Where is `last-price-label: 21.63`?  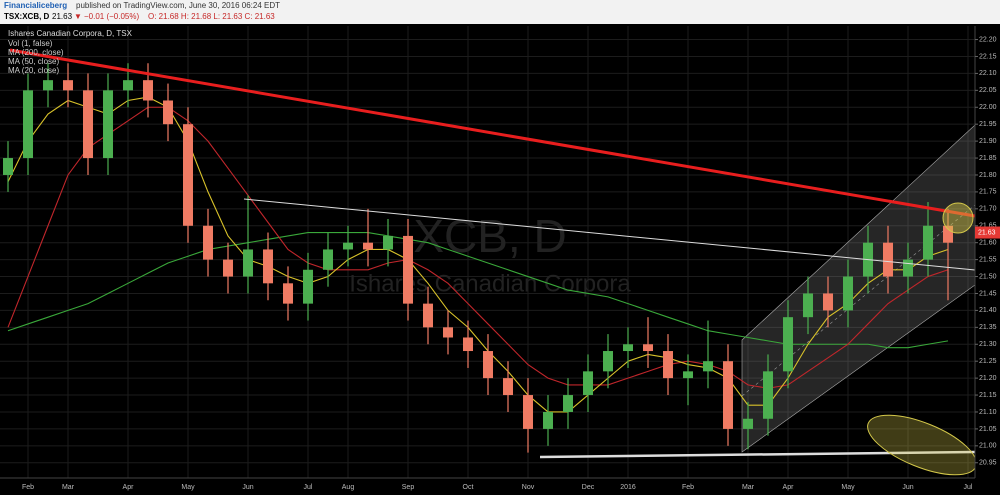
last-price-label: 21.63 is located at coordinates (987, 232).